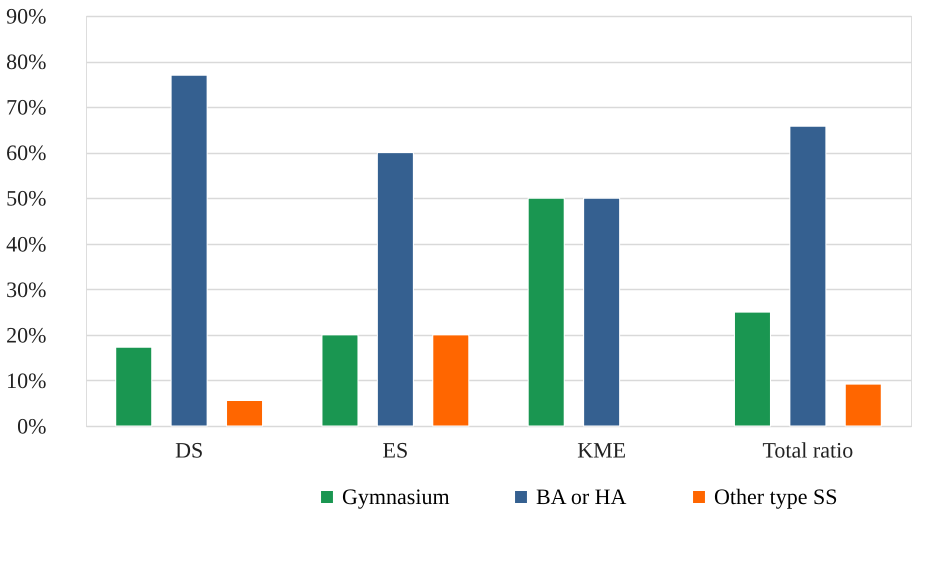 This screenshot has height=568, width=939. I want to click on x-tick-label: KME, so click(601, 450).